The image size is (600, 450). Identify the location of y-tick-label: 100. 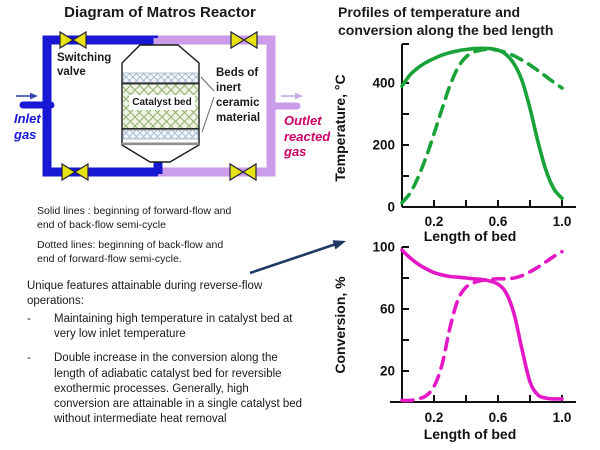
(383, 247).